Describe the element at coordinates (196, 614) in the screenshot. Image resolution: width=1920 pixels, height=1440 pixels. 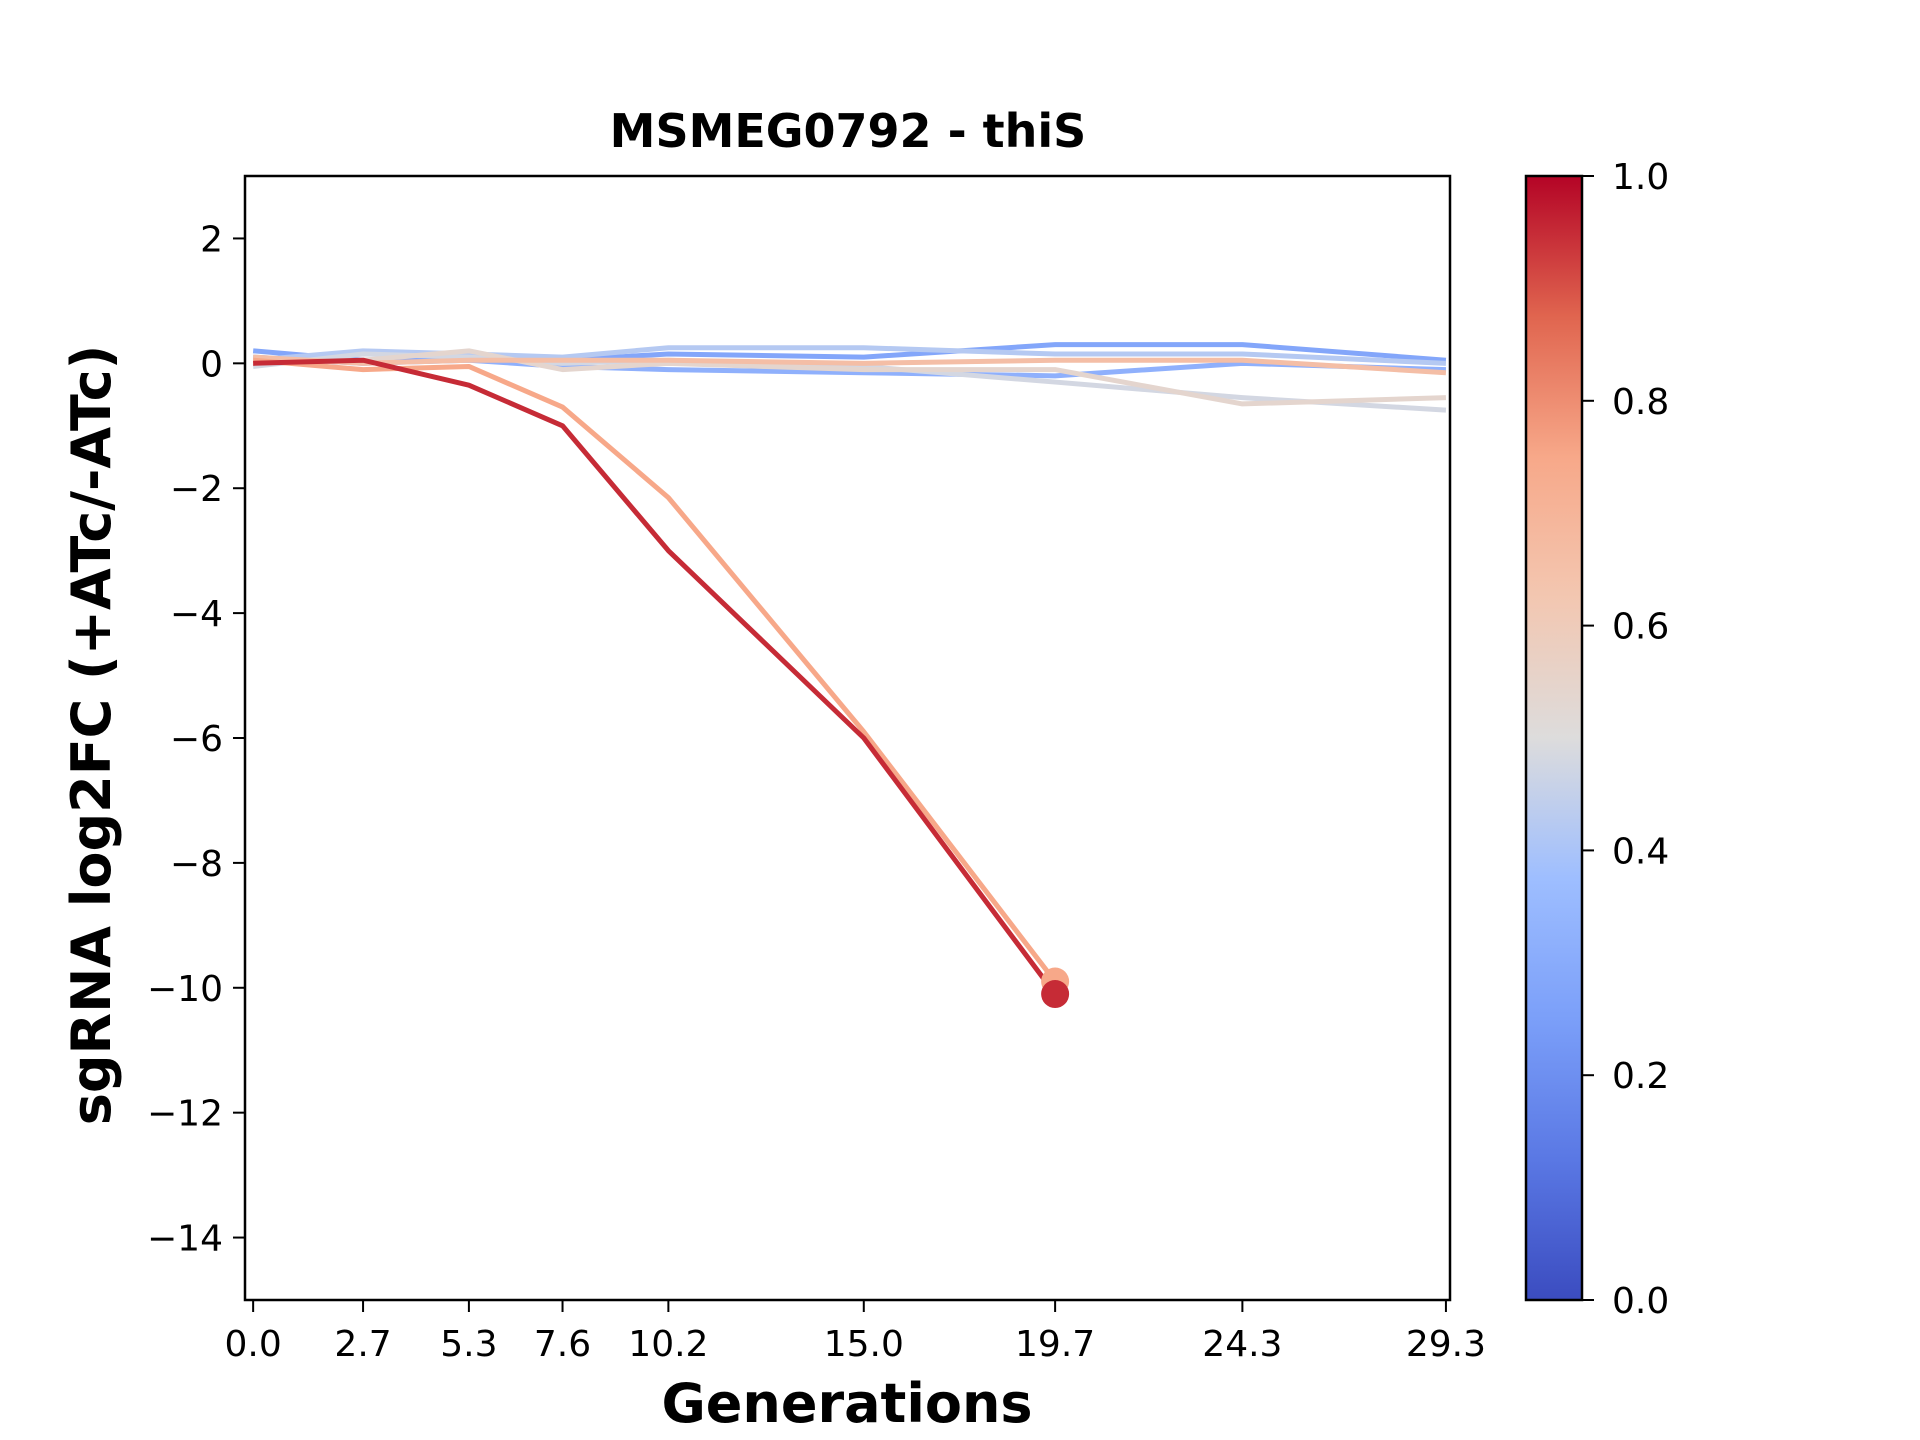
I see `y-tick-label: −4` at that location.